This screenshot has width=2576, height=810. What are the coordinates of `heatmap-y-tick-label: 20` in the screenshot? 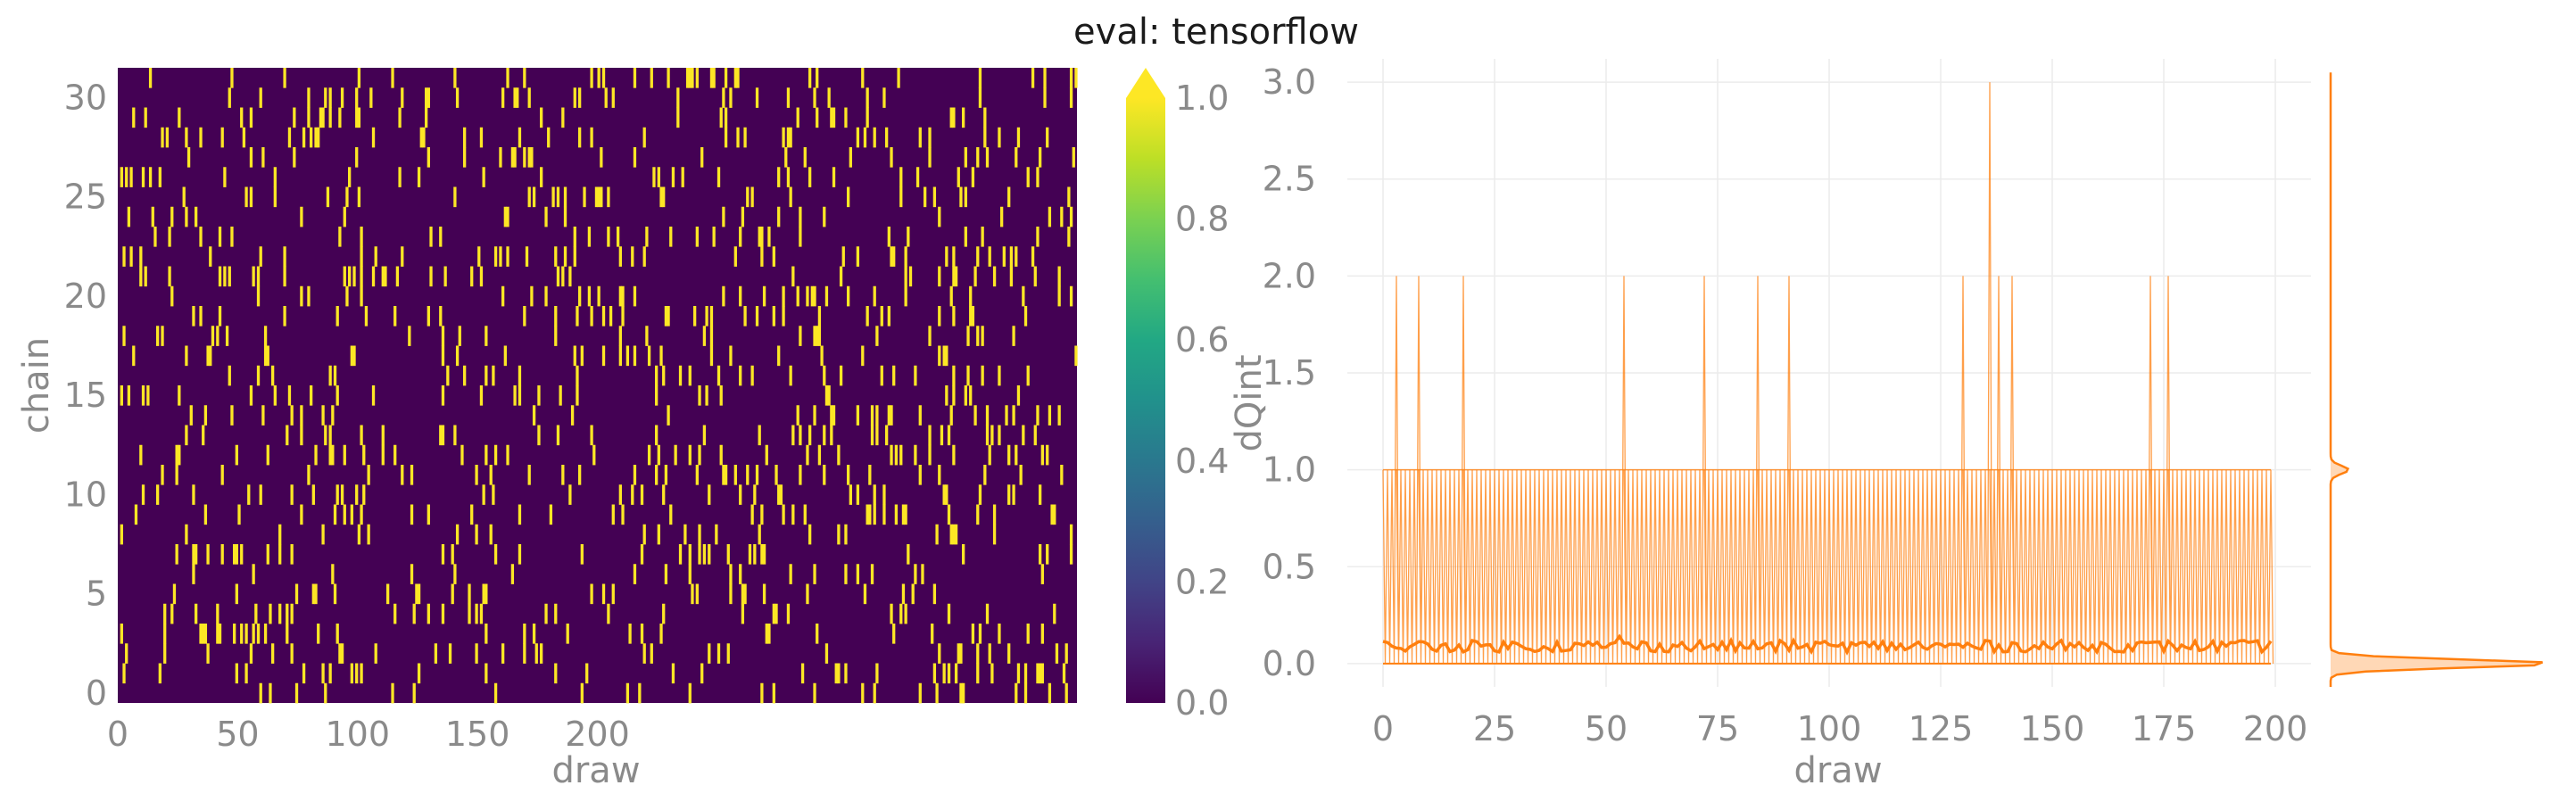 It's located at (85, 296).